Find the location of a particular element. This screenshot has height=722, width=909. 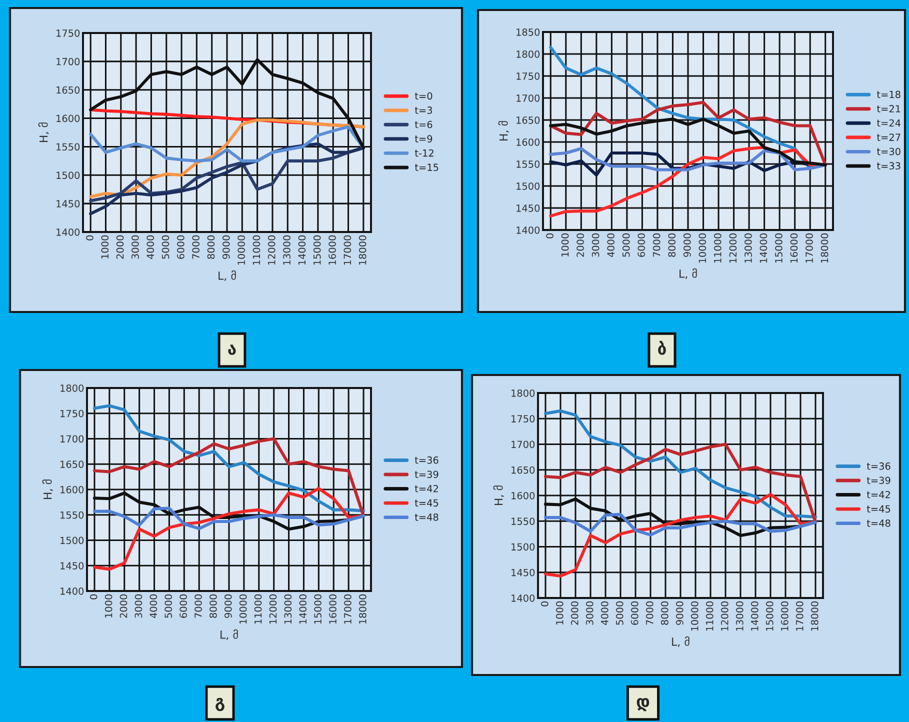

y-tick-label: 1800 is located at coordinates (523, 393).